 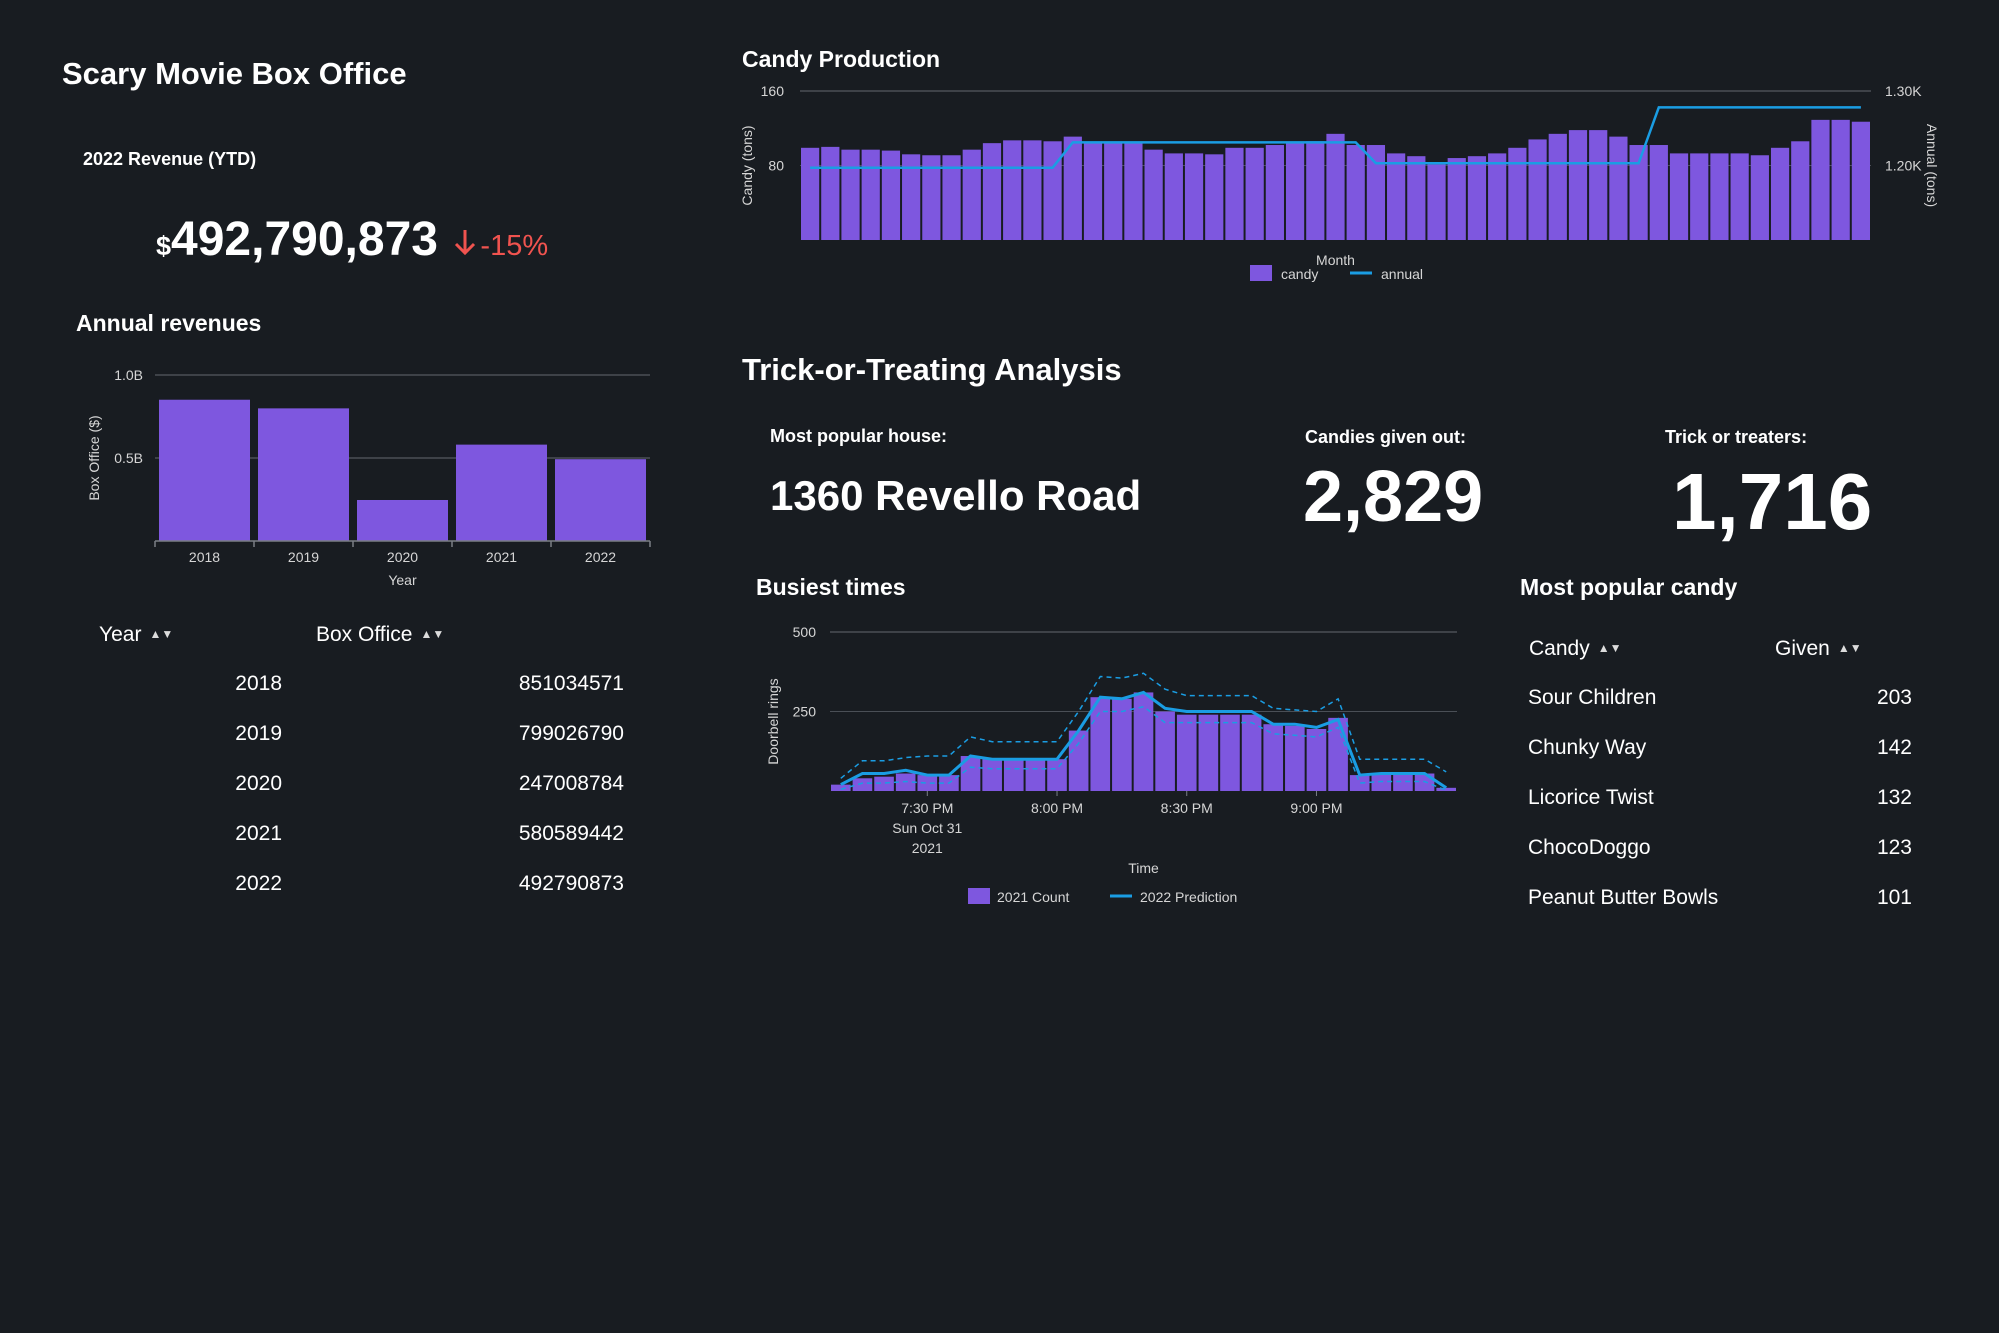 What do you see at coordinates (1143, 748) in the screenshot?
I see `prediction-lower-band` at bounding box center [1143, 748].